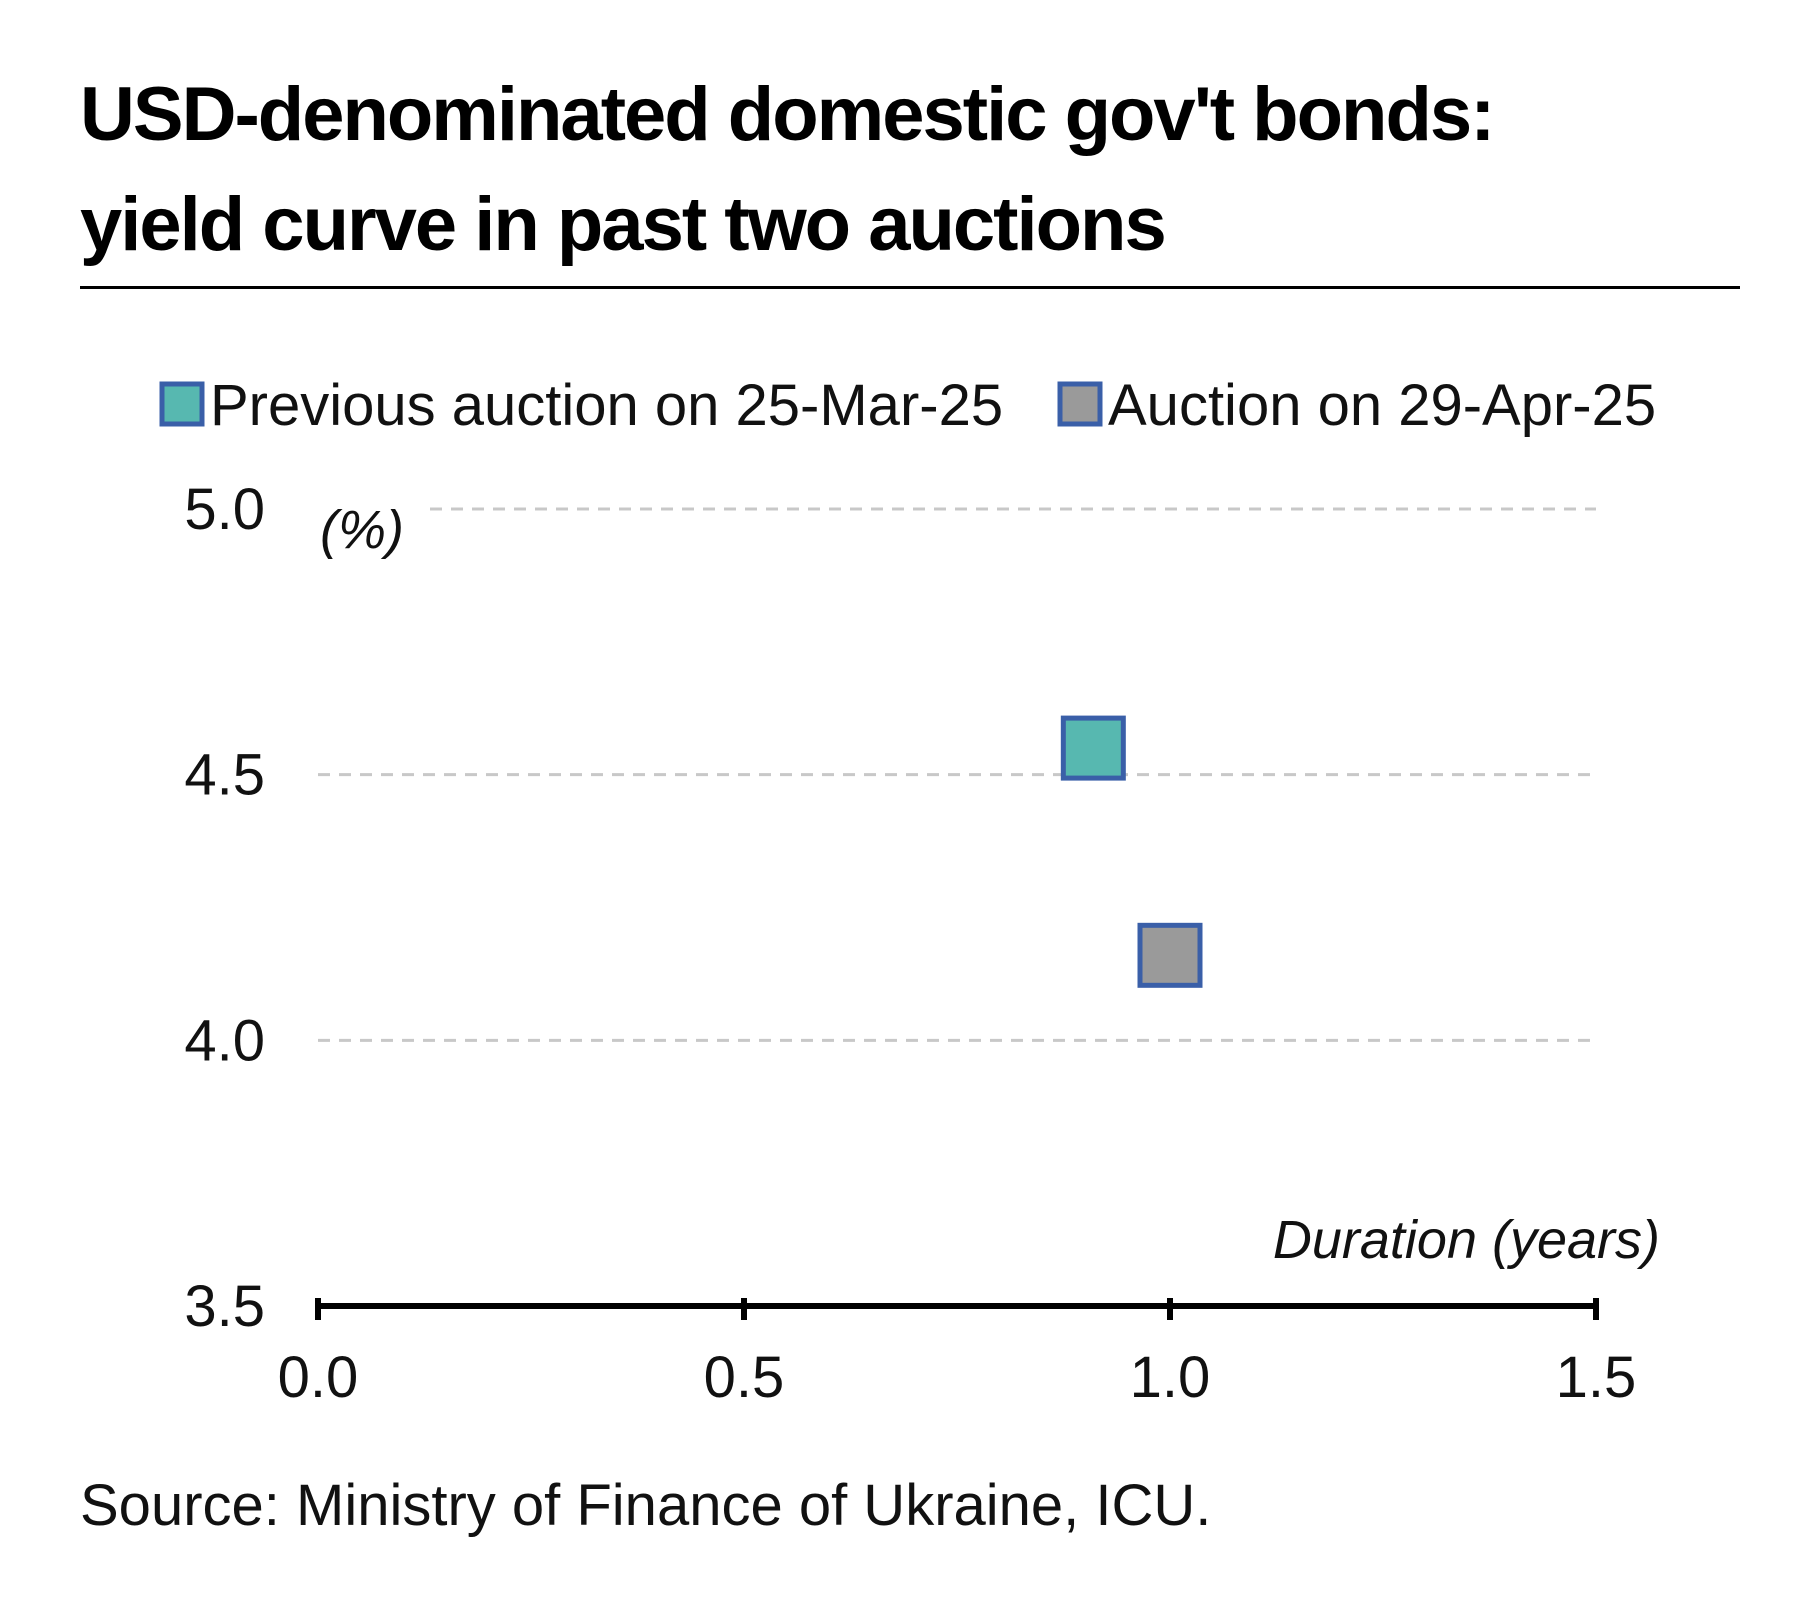 This screenshot has width=1798, height=1600. I want to click on title-divider, so click(910, 287).